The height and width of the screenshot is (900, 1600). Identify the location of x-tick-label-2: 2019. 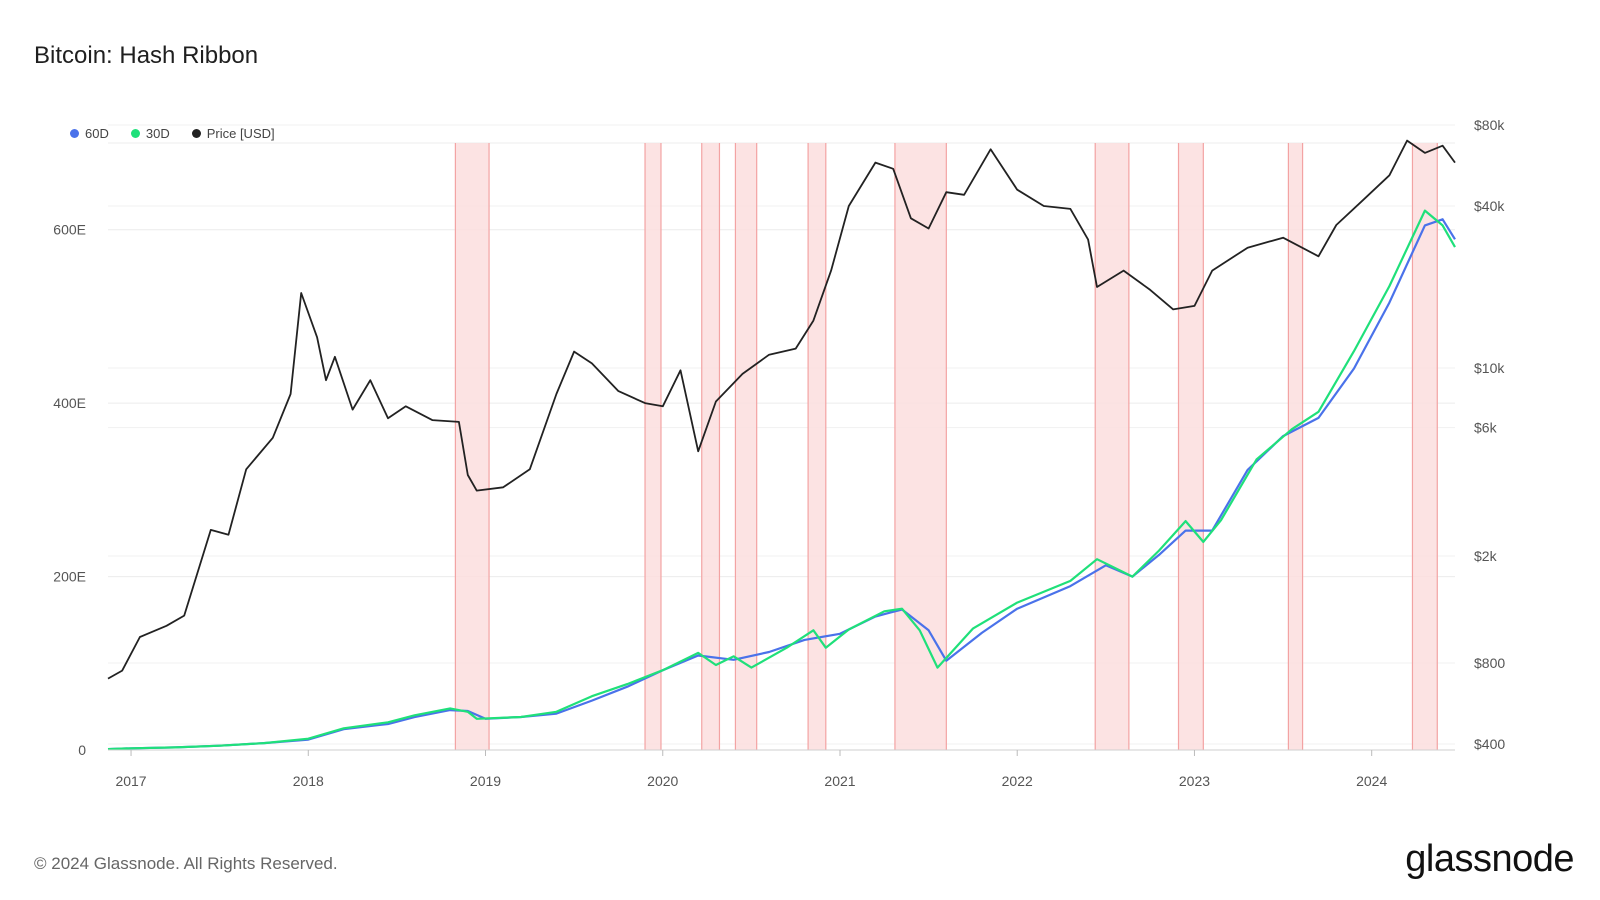
(485, 781).